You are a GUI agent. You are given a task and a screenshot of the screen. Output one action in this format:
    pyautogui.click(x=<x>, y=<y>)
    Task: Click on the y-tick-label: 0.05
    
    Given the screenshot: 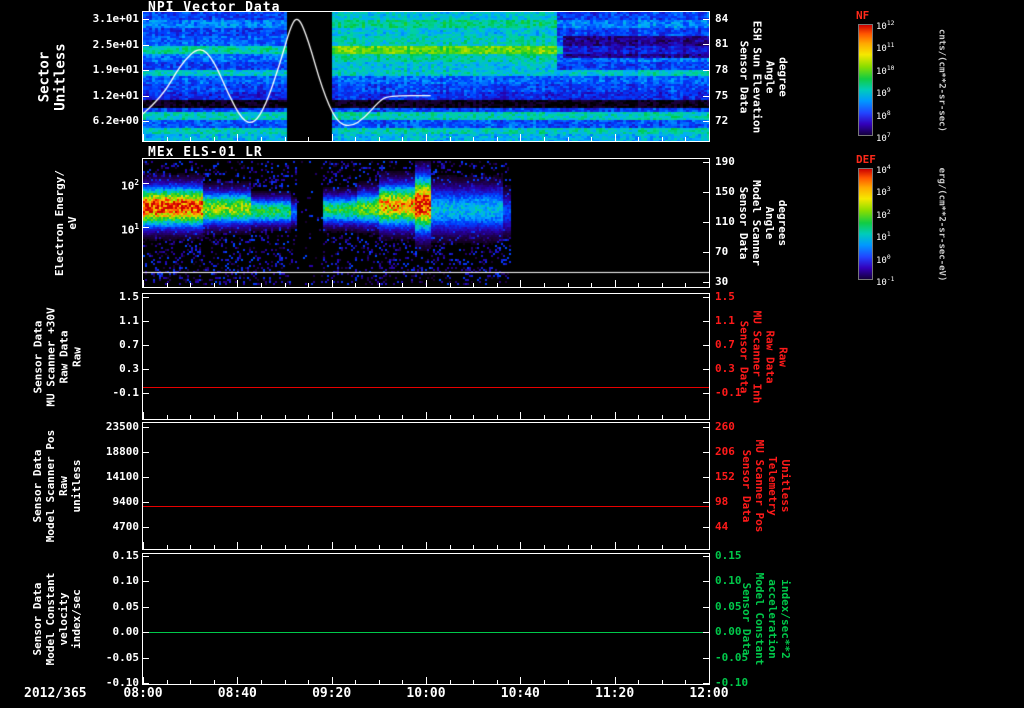 What is the action you would take?
    pyautogui.click(x=126, y=606)
    